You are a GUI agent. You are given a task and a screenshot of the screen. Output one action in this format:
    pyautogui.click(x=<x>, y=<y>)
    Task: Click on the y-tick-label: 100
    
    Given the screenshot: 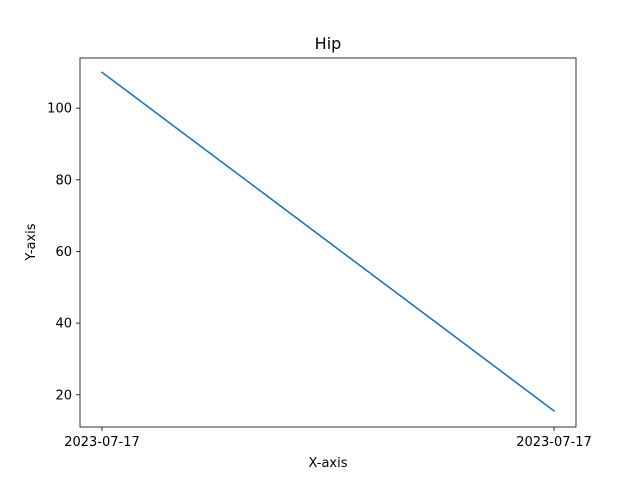 What is the action you would take?
    pyautogui.click(x=59, y=109)
    